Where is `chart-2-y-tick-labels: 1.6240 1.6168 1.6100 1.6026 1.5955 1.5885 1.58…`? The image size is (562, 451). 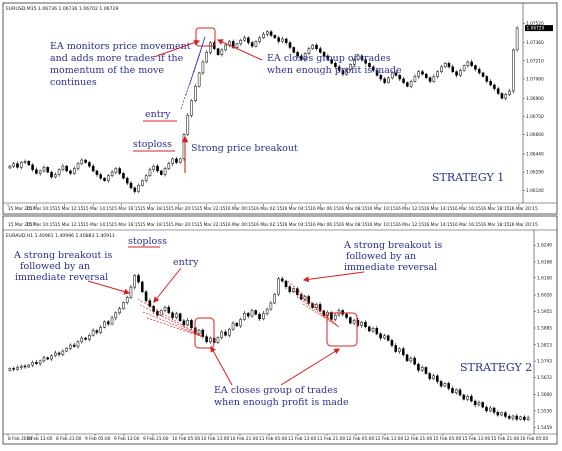
chart-2-y-tick-labels: 1.6240 1.6168 1.6100 1.6026 1.5955 1.5885 1.58… is located at coordinates (543, 337).